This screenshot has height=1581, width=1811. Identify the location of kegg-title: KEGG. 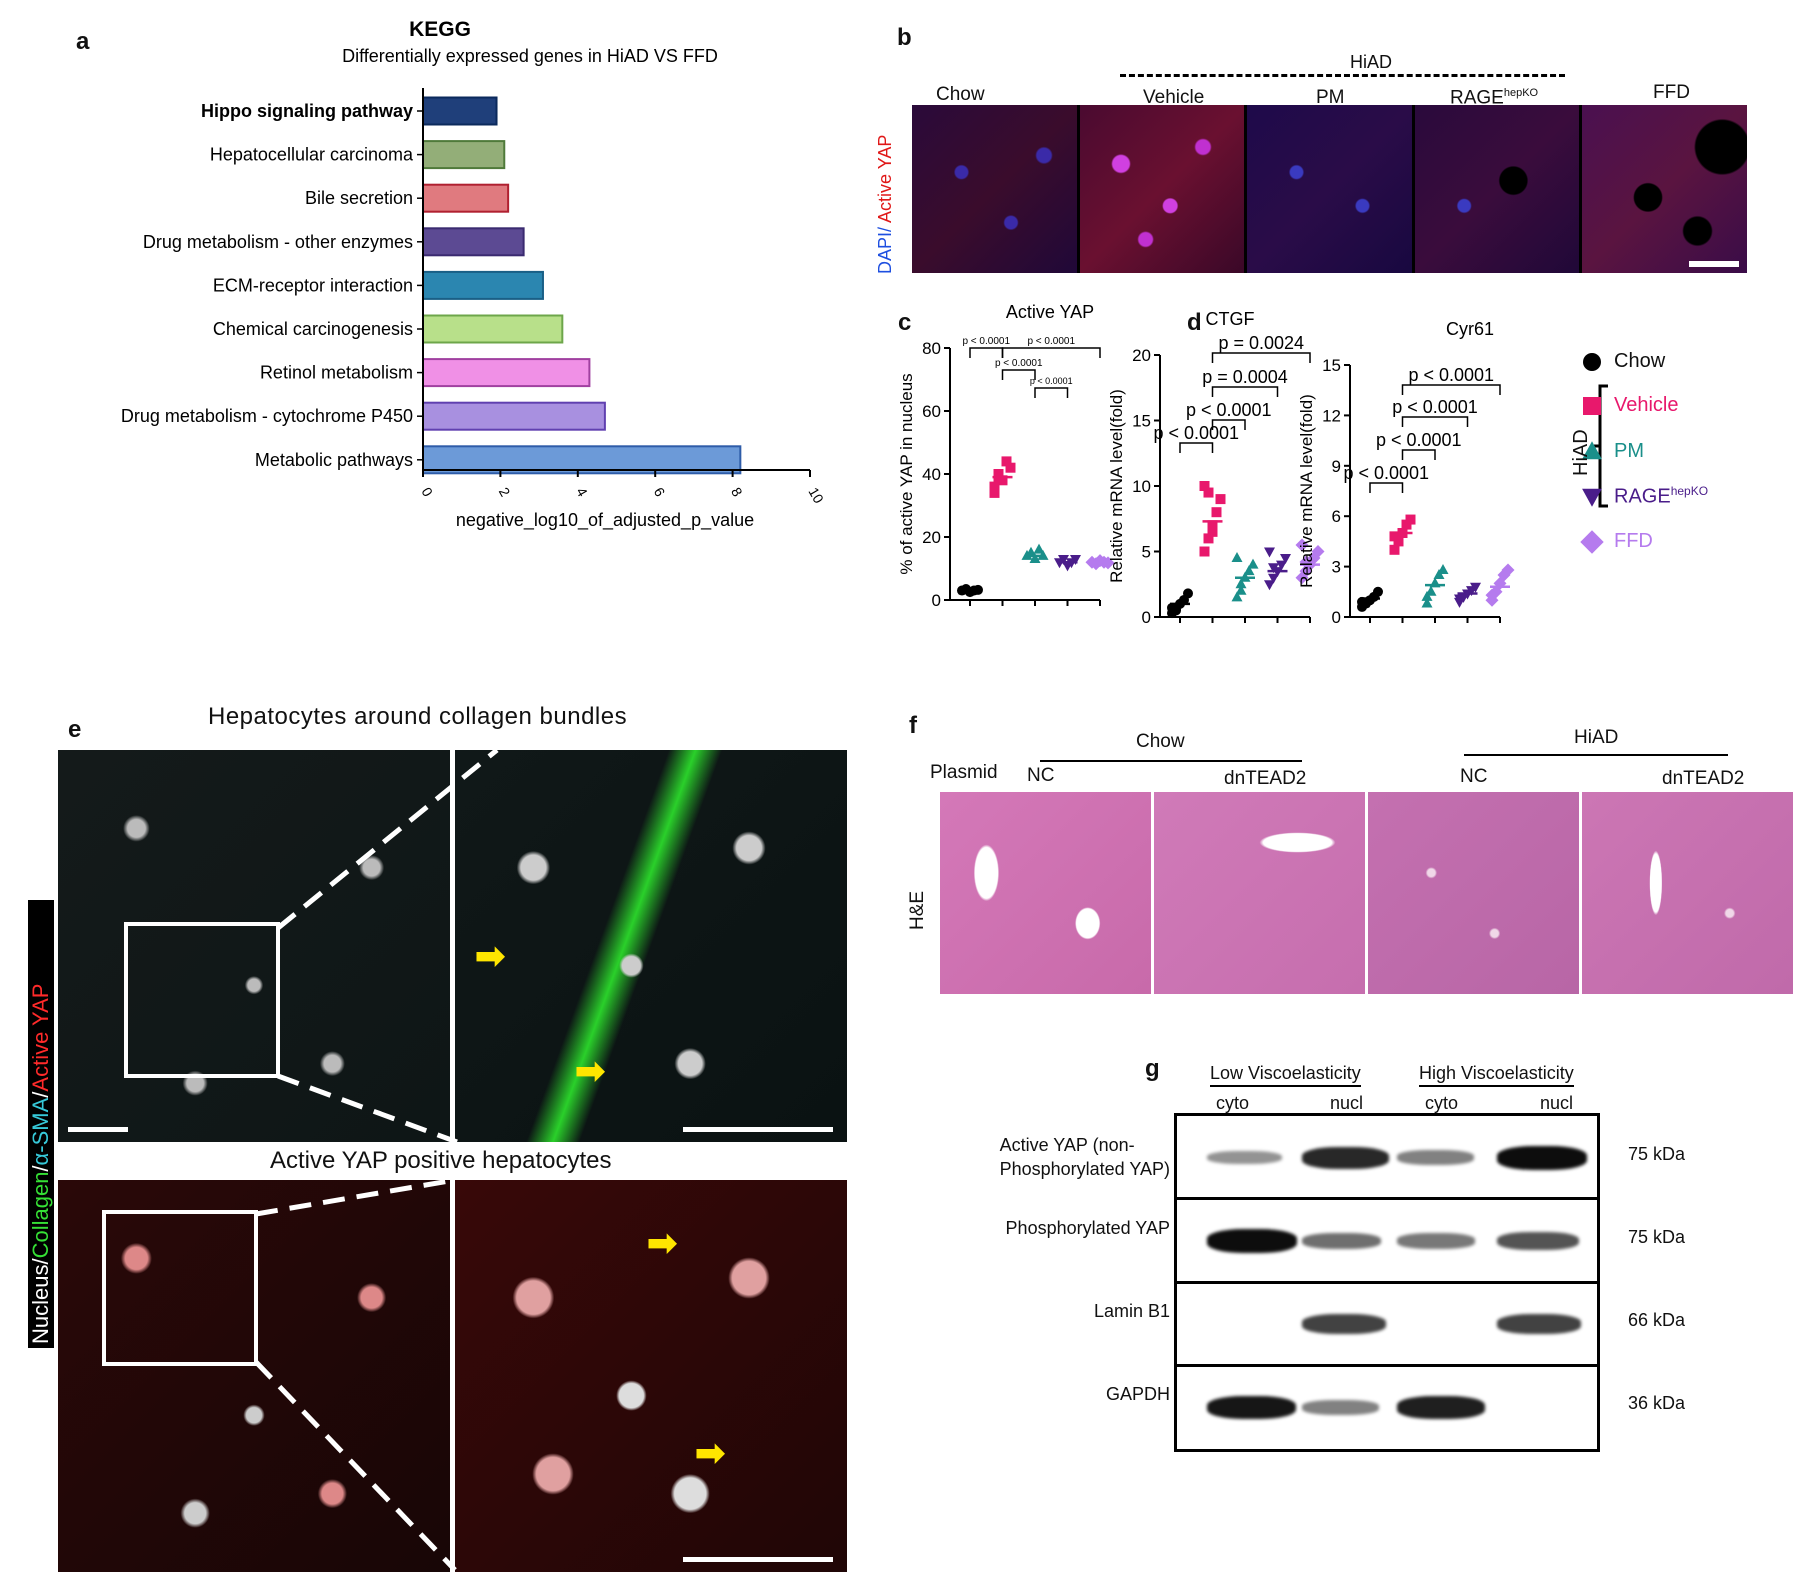
(440, 29).